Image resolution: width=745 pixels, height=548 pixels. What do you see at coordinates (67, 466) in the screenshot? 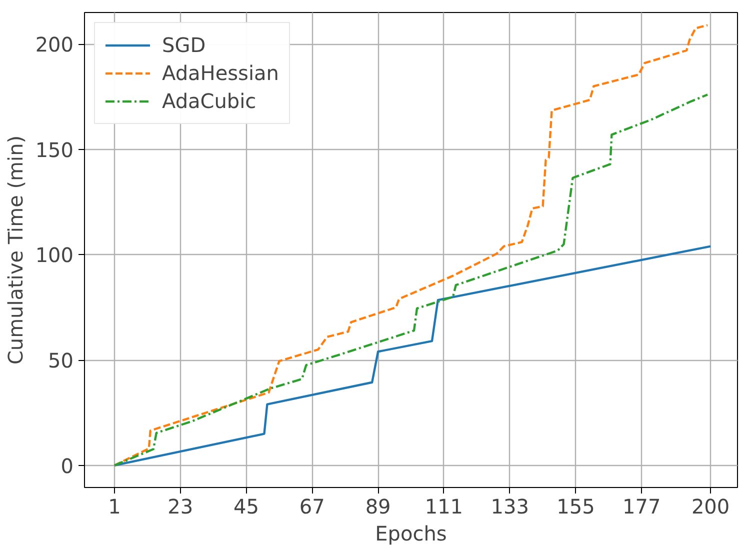
I see `y-tick-label: 0` at bounding box center [67, 466].